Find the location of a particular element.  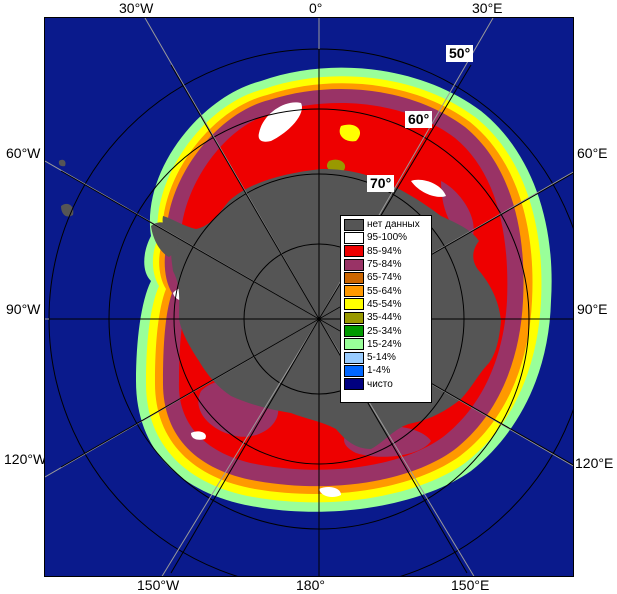

lon-label-180: 180° is located at coordinates (310, 585).